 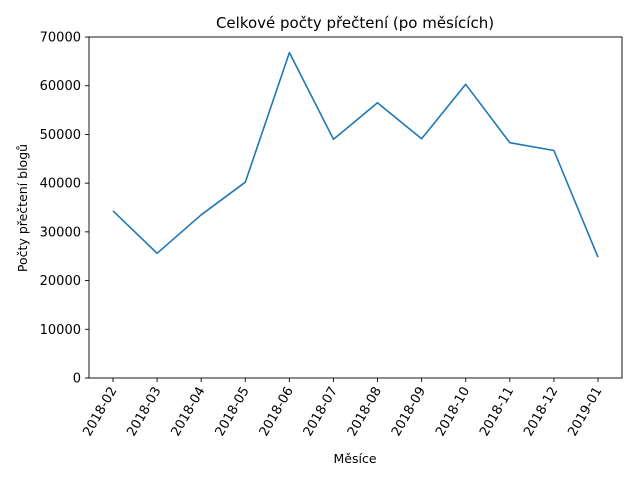 I want to click on y-tick-label: 0, so click(x=77, y=379).